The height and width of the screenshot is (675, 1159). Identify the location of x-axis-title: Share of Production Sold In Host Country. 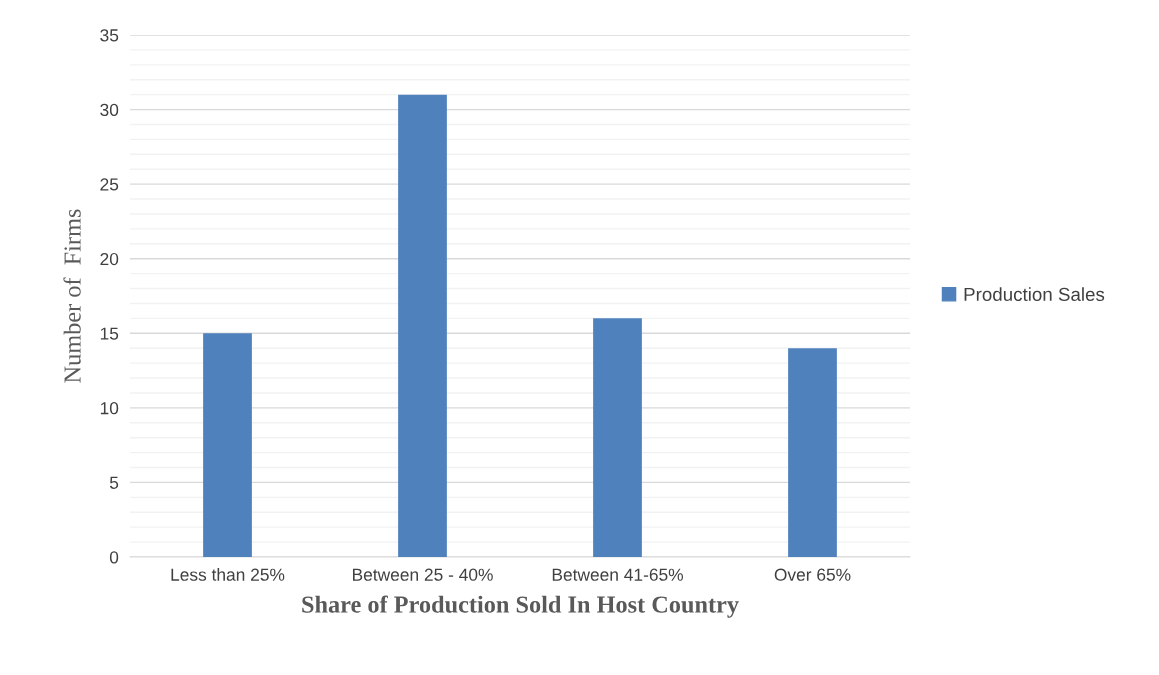
(520, 606).